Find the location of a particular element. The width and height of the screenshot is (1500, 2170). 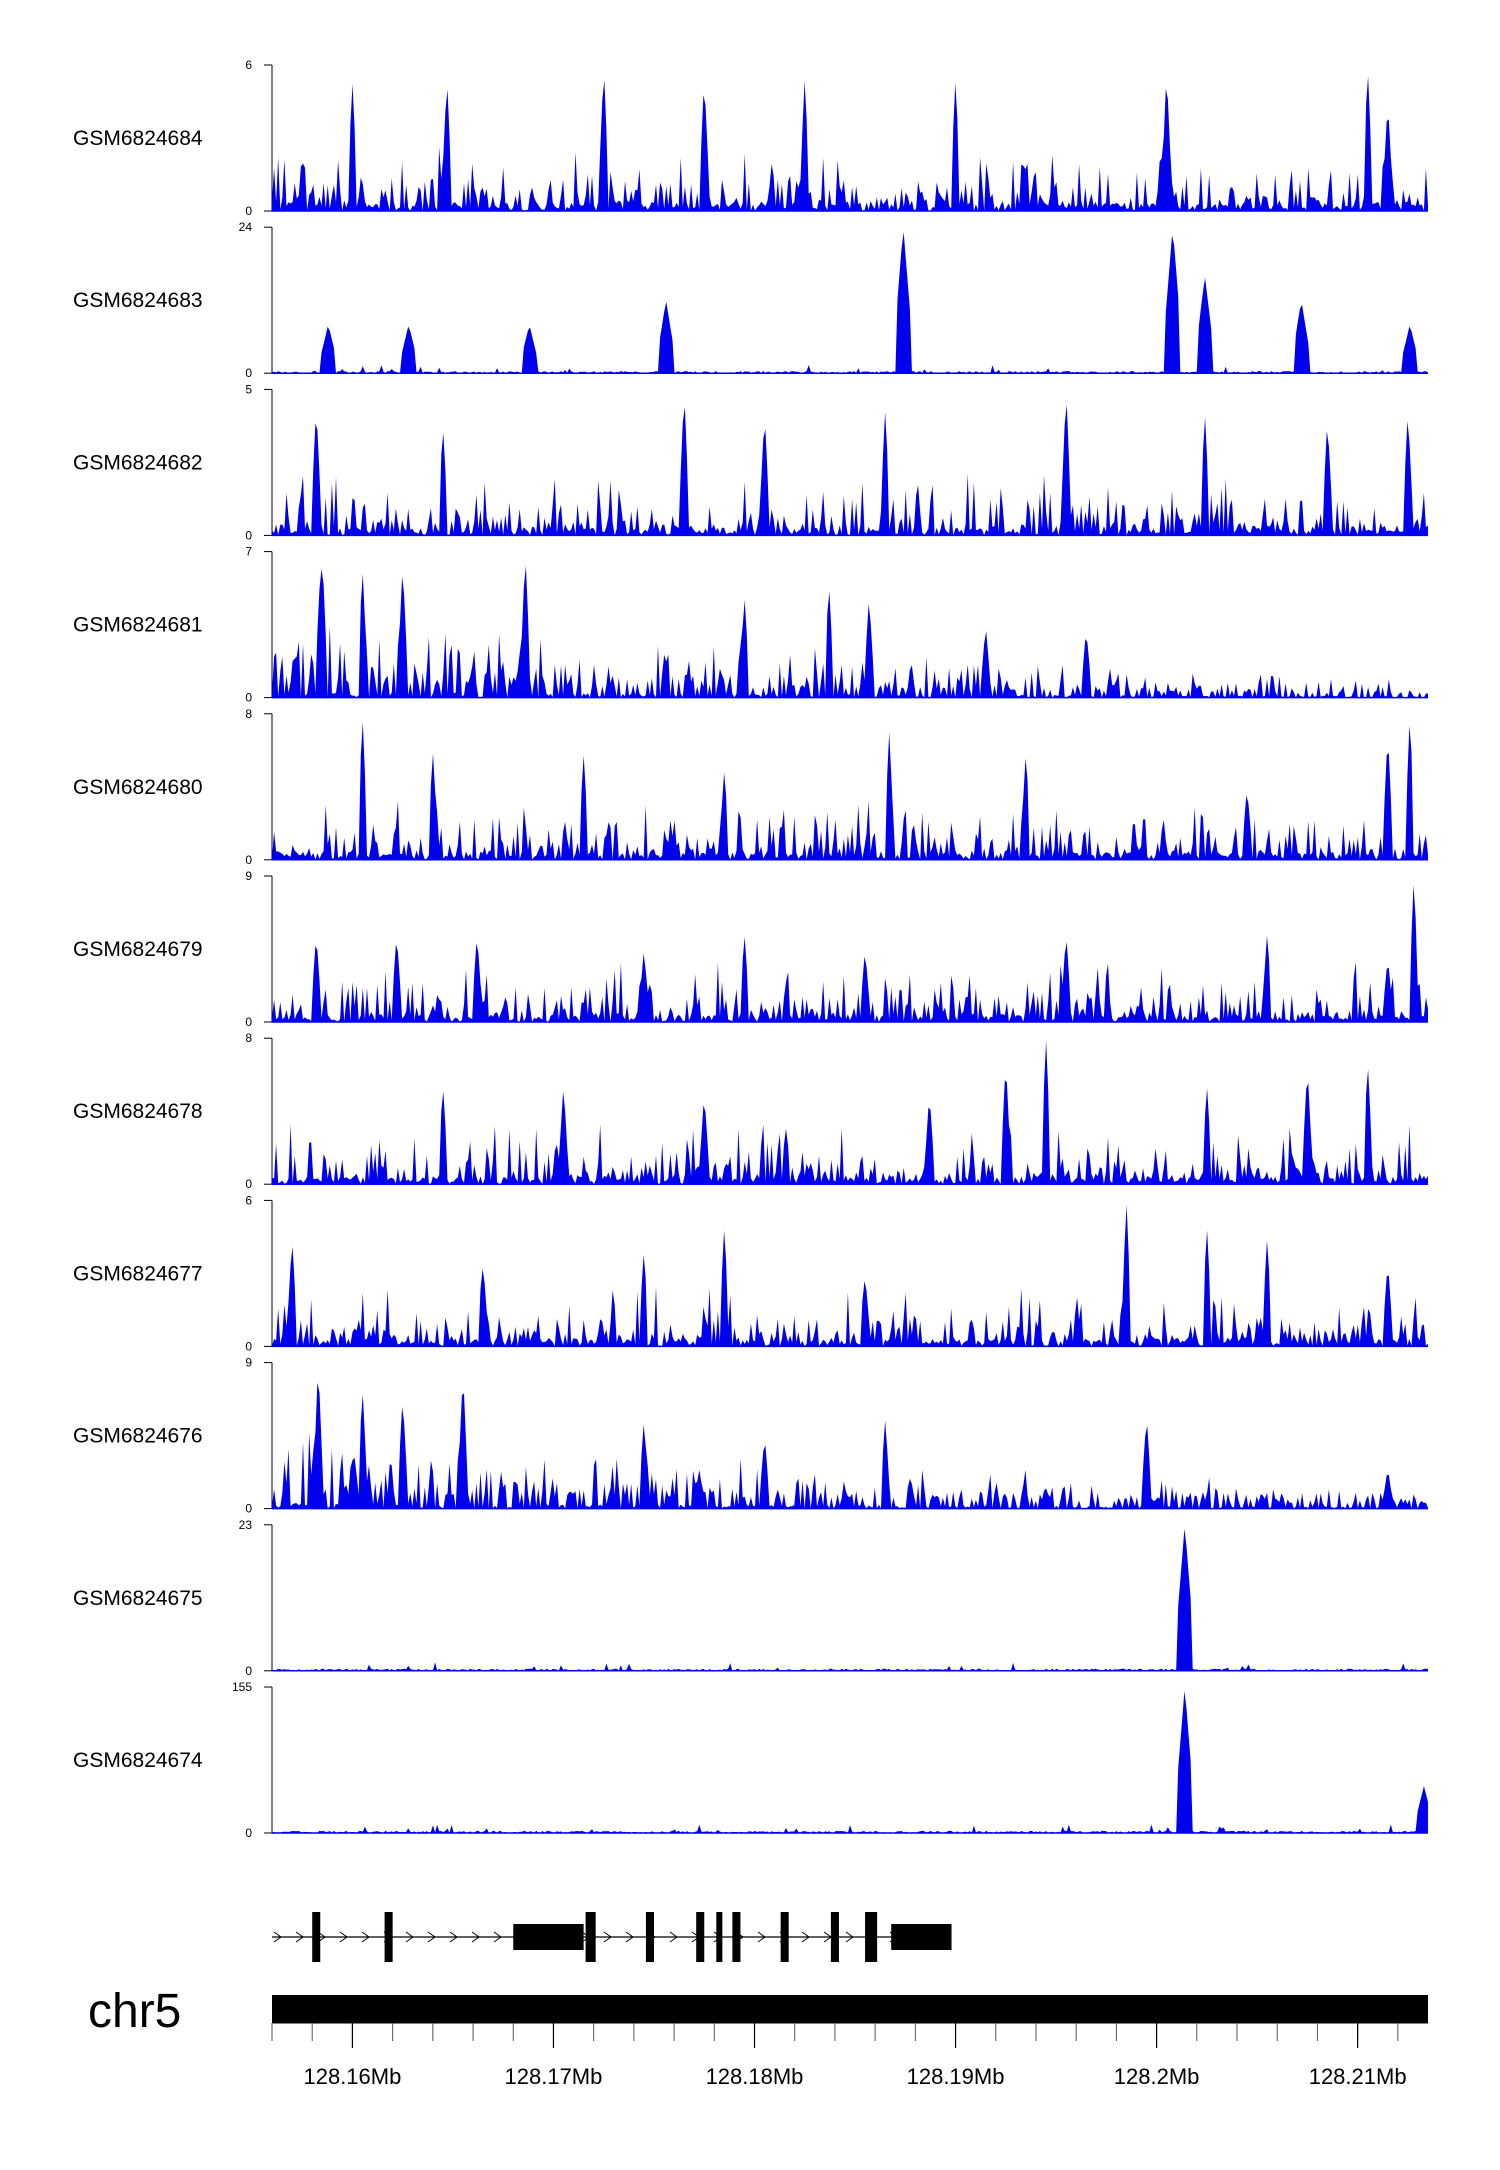

x-tick-label: 128.16Mb is located at coordinates (352, 2076).